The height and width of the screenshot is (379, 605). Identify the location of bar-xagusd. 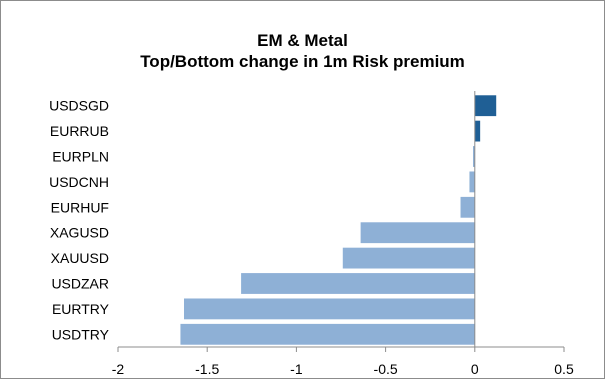
(417, 233).